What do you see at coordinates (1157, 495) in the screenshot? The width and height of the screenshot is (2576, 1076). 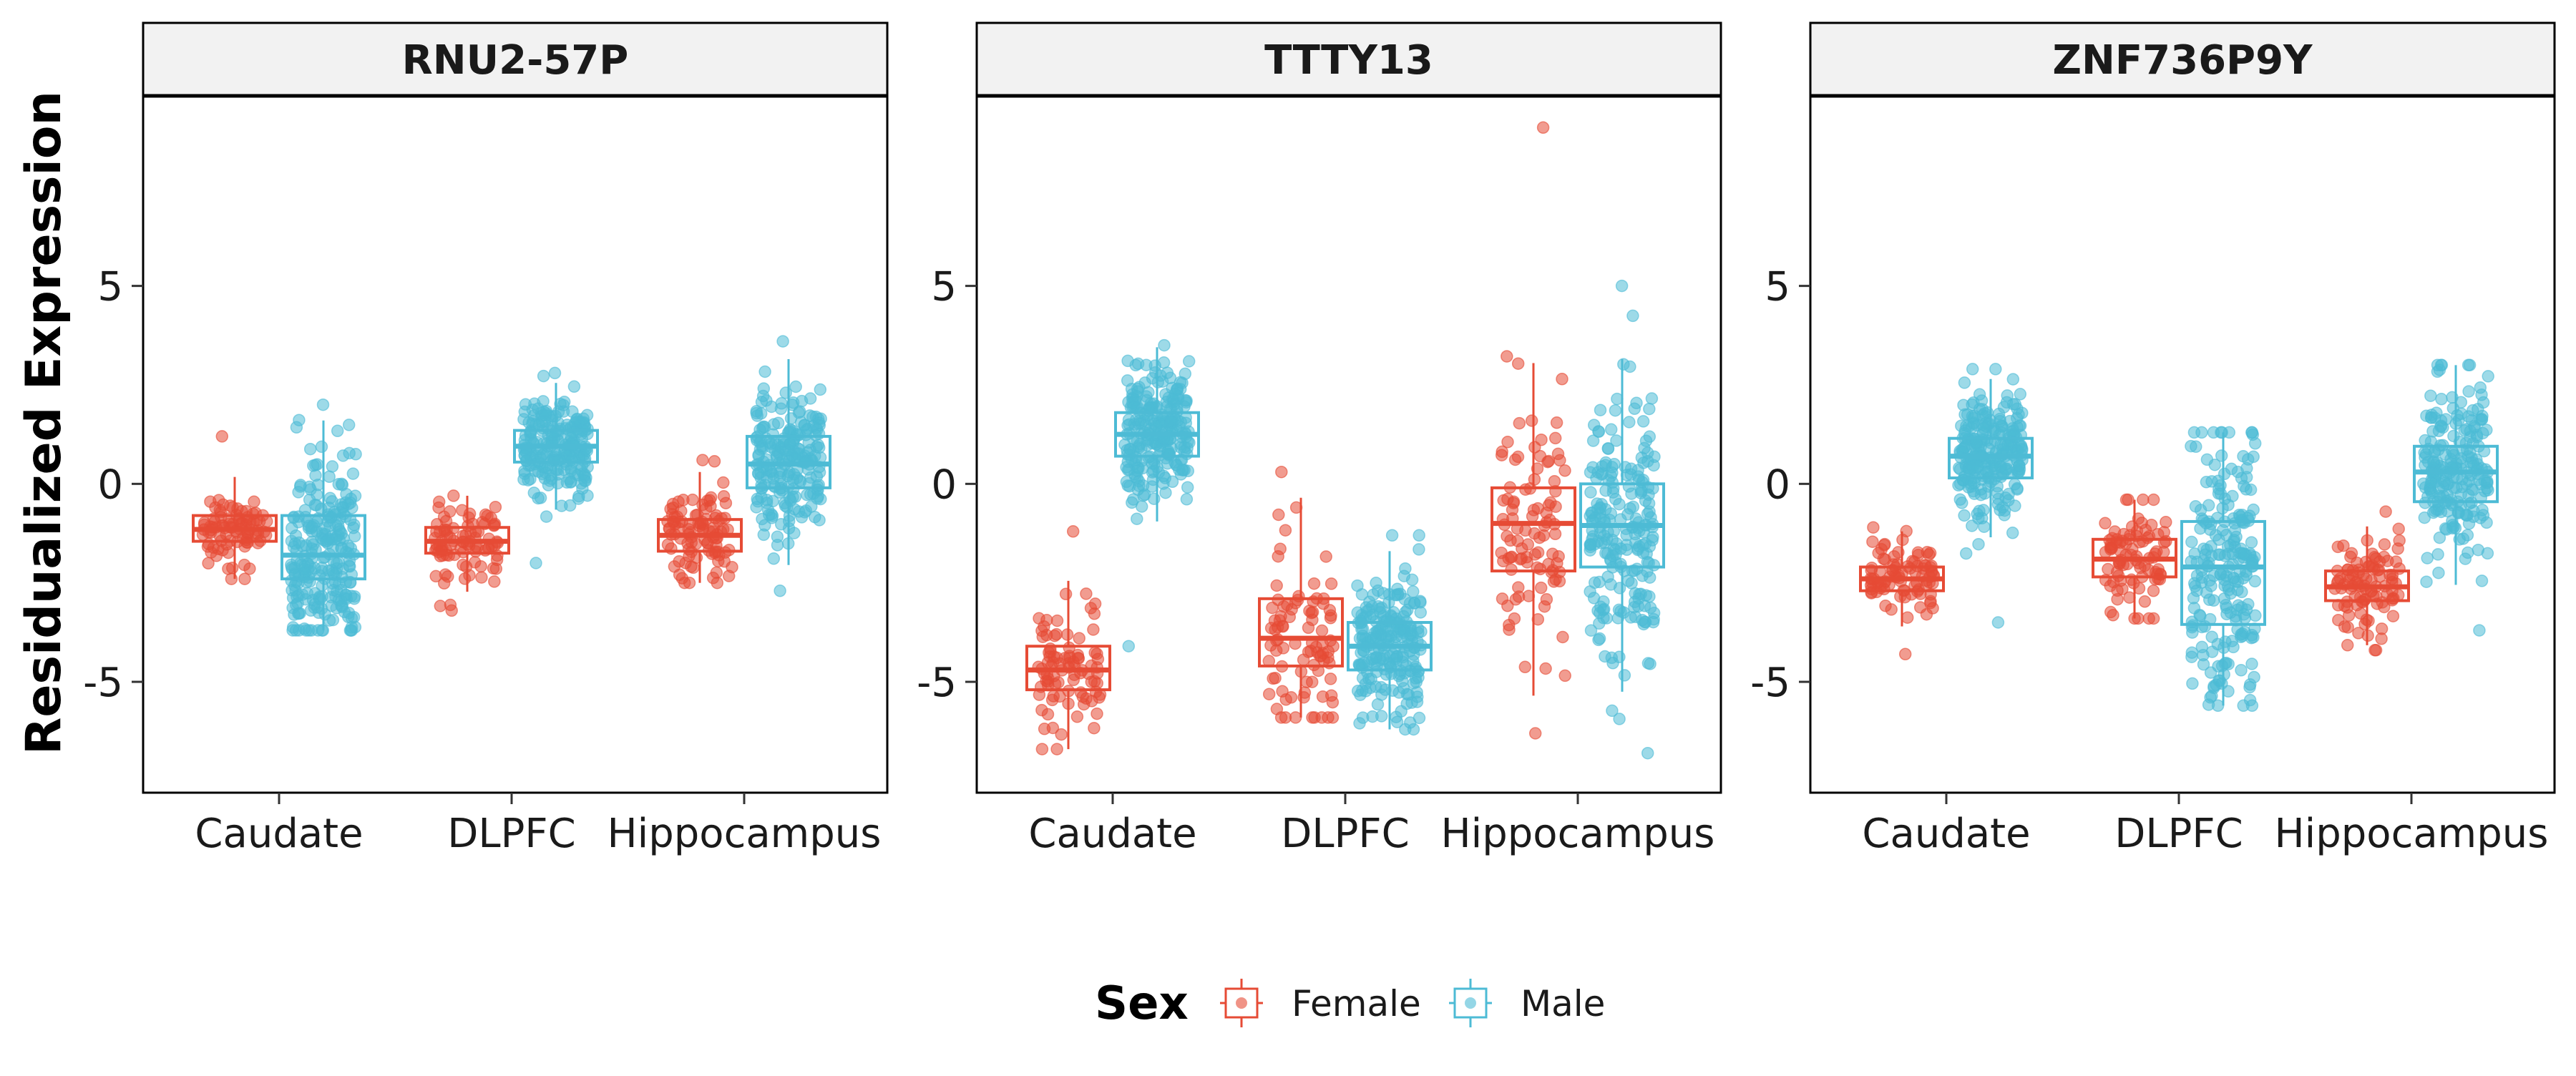 I see `point-group` at bounding box center [1157, 495].